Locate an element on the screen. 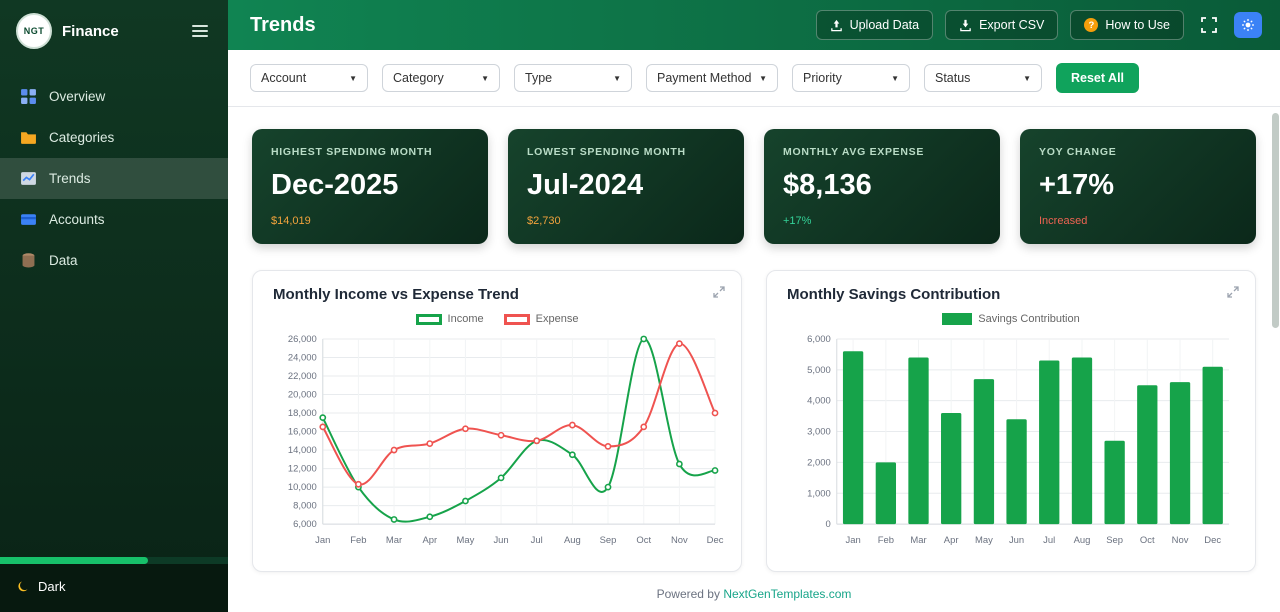  footer-text: Powered by is located at coordinates (688, 594).